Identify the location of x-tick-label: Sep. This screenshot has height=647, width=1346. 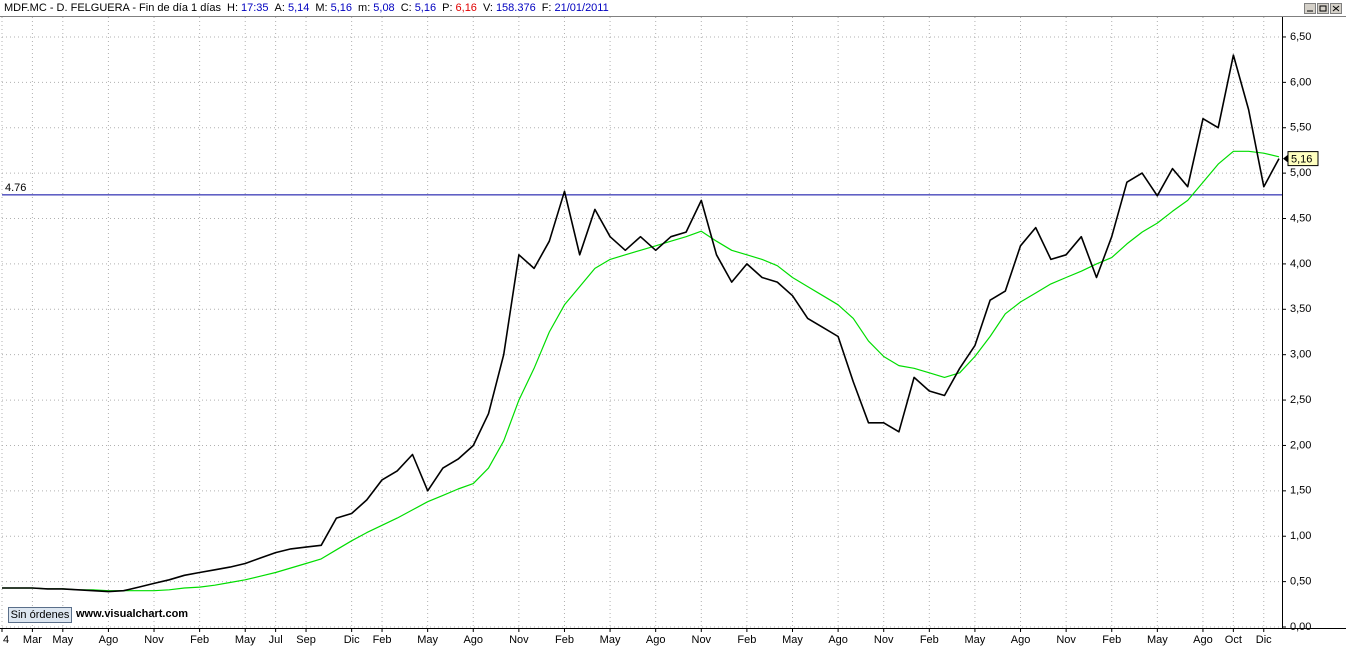
(306, 640).